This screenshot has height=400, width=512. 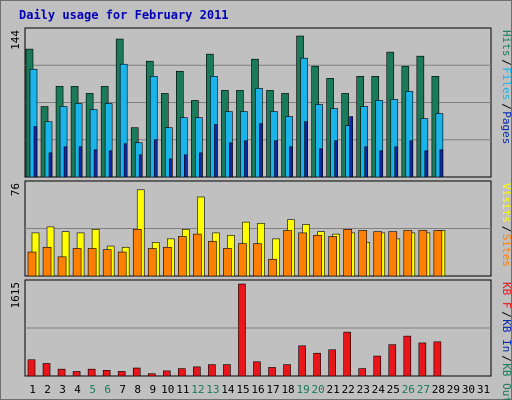 What do you see at coordinates (506, 250) in the screenshot?
I see `visits-sites-legend-entry: Sites` at bounding box center [506, 250].